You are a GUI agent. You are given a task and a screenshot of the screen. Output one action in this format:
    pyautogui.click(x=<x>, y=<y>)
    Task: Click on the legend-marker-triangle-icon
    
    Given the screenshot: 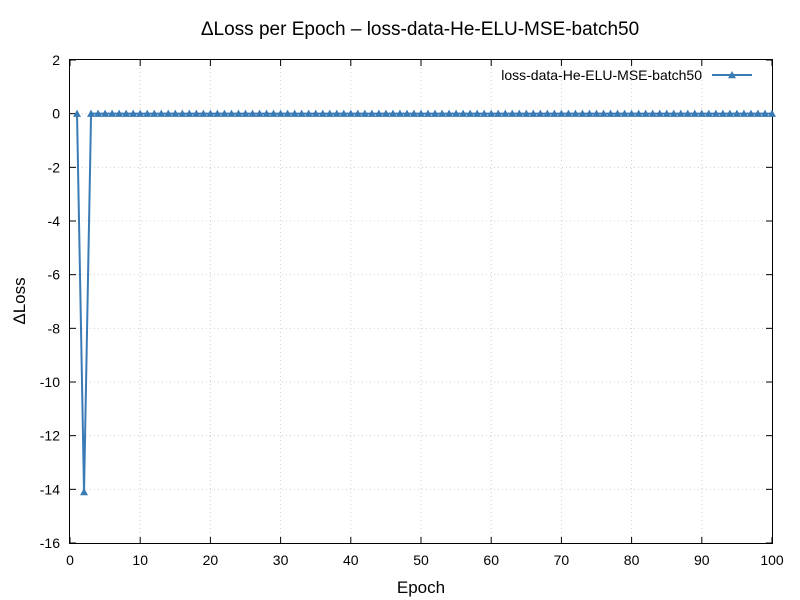 What is the action you would take?
    pyautogui.click(x=732, y=75)
    